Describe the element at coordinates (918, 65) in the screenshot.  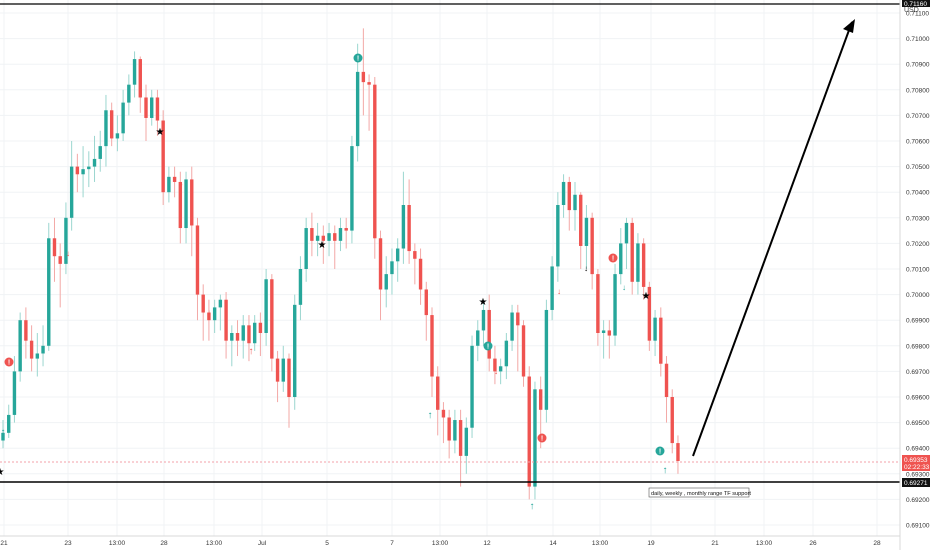
I see `price-tick-label: 0.70900` at that location.